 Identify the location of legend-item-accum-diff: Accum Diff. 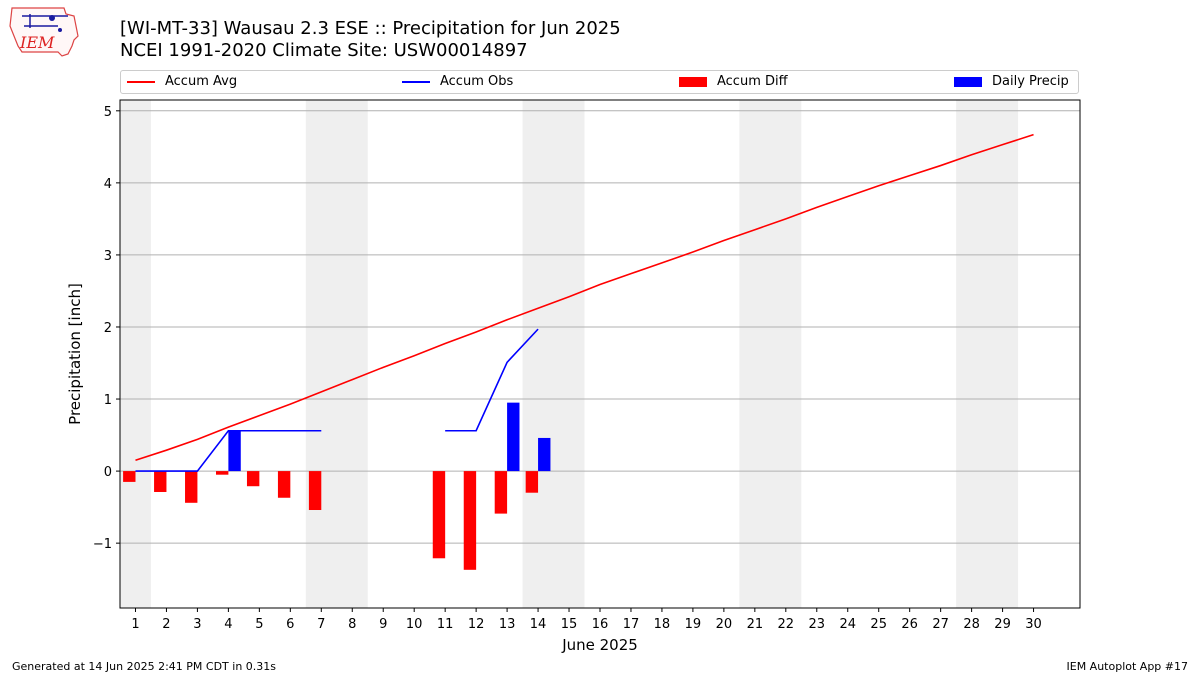
(733, 81).